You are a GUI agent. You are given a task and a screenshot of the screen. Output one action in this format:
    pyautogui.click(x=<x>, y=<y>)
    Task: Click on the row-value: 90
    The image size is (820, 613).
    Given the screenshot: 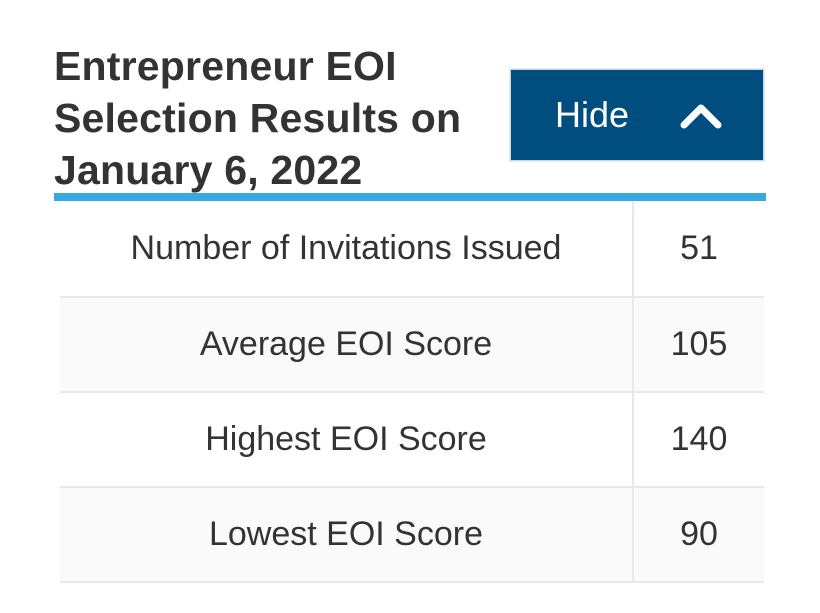 What is the action you would take?
    pyautogui.click(x=699, y=534)
    